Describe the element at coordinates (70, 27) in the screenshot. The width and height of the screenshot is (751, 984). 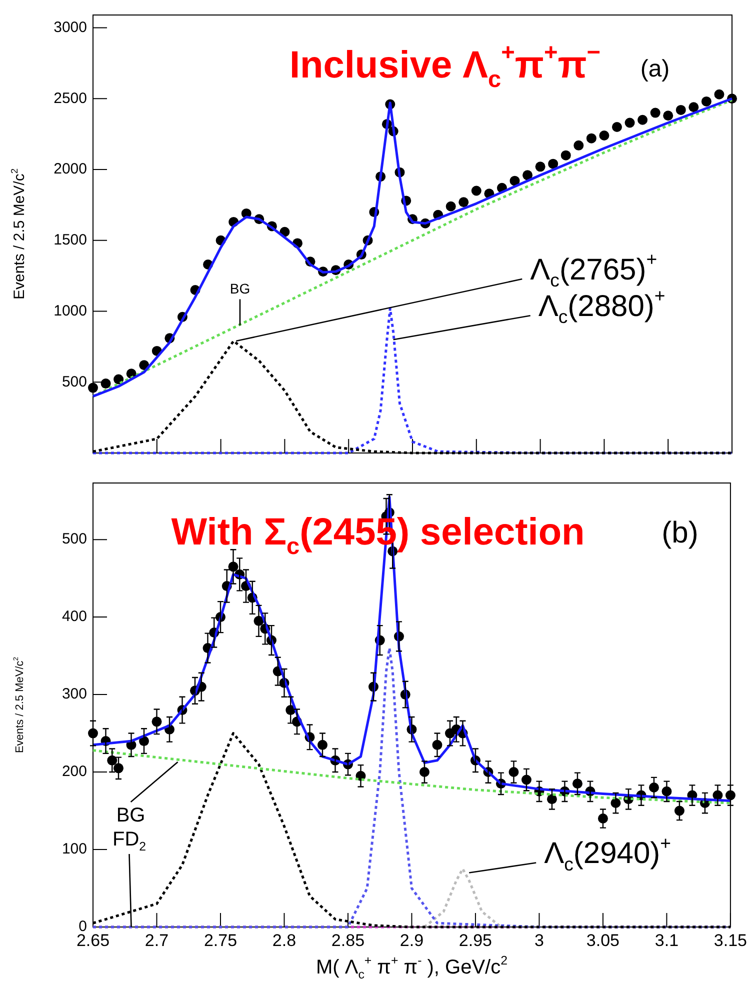
I see `y-tick-label: 3000` at that location.